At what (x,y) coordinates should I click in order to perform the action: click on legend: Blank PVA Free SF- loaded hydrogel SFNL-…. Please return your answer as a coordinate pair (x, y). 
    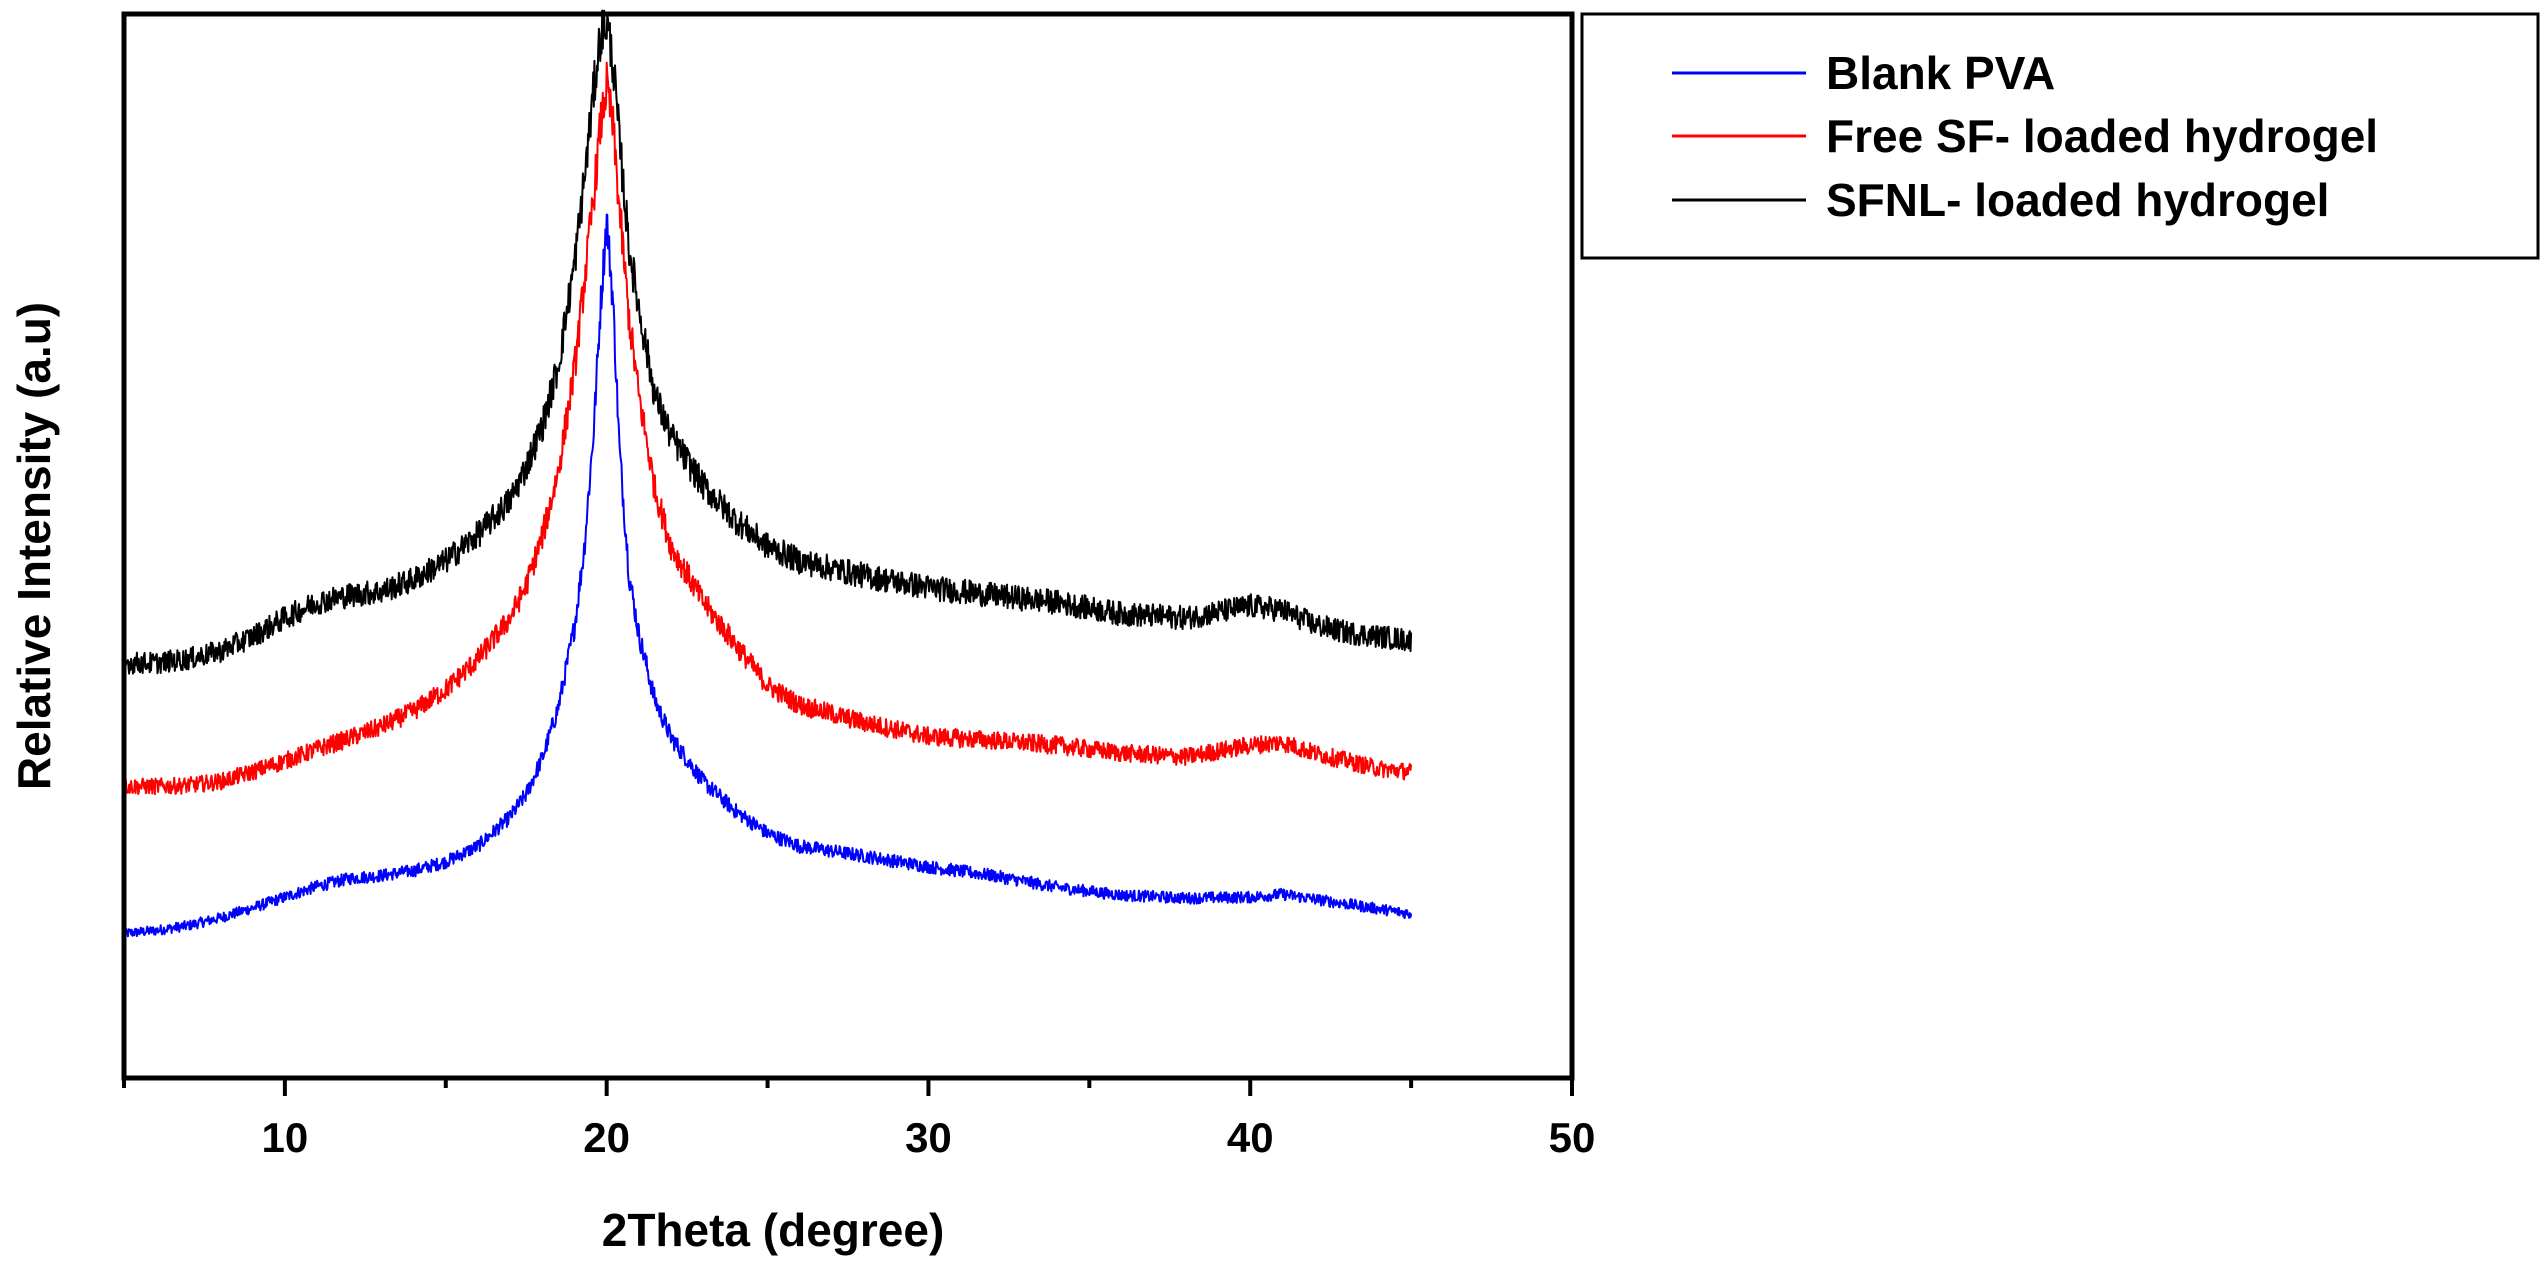
    Looking at the image, I should click on (2060, 136).